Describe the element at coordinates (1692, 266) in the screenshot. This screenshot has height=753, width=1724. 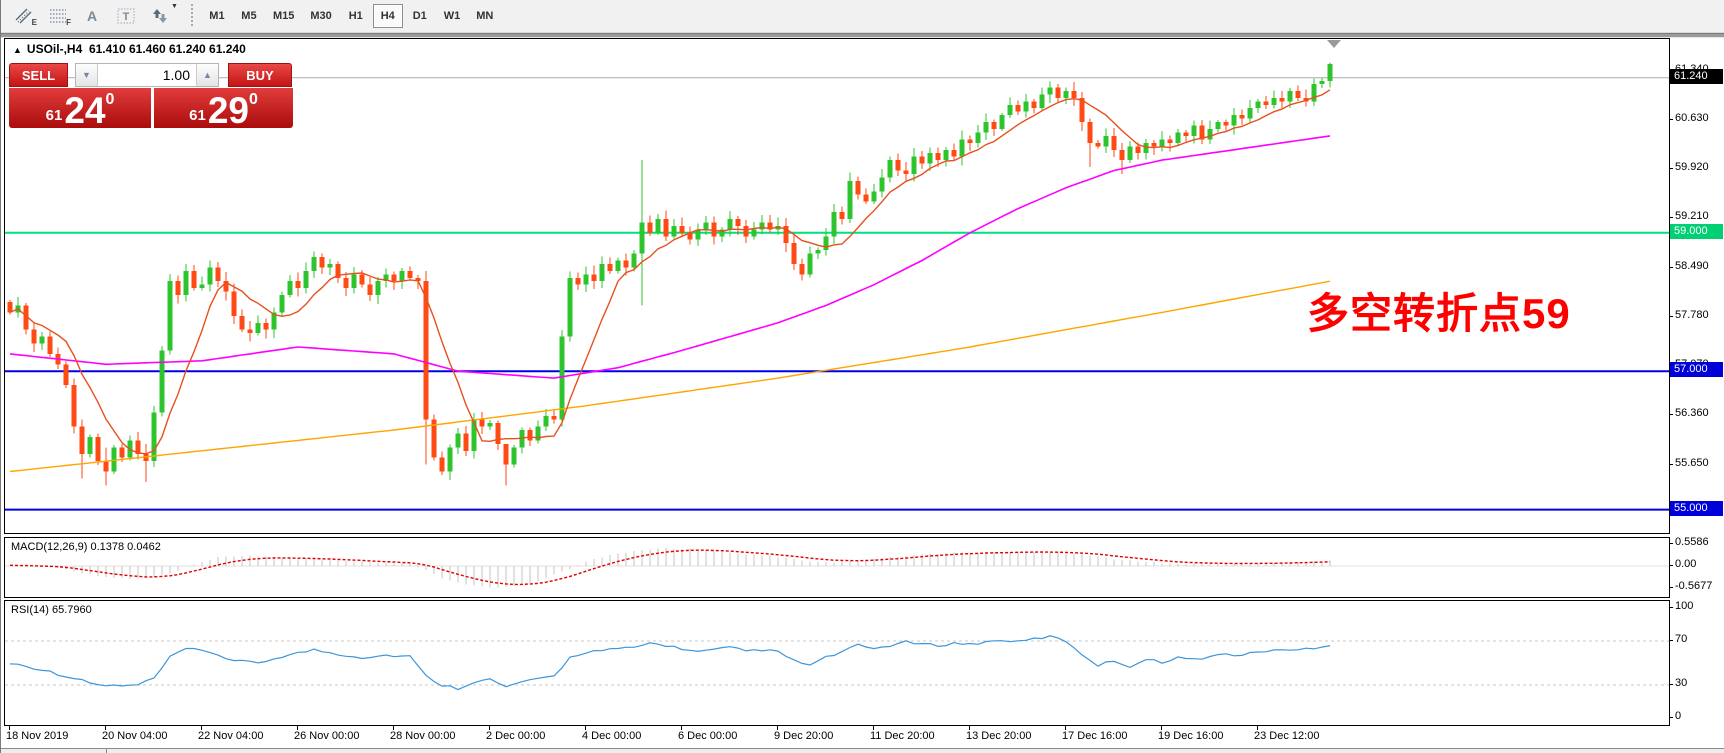
I see `price-tick-label: 58.490` at that location.